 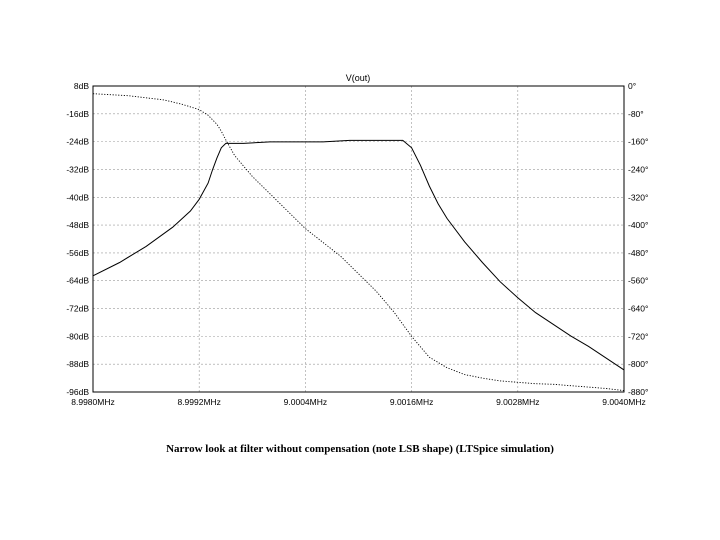 What do you see at coordinates (198, 402) in the screenshot?
I see `x-tick-label: 8.9992MHz` at bounding box center [198, 402].